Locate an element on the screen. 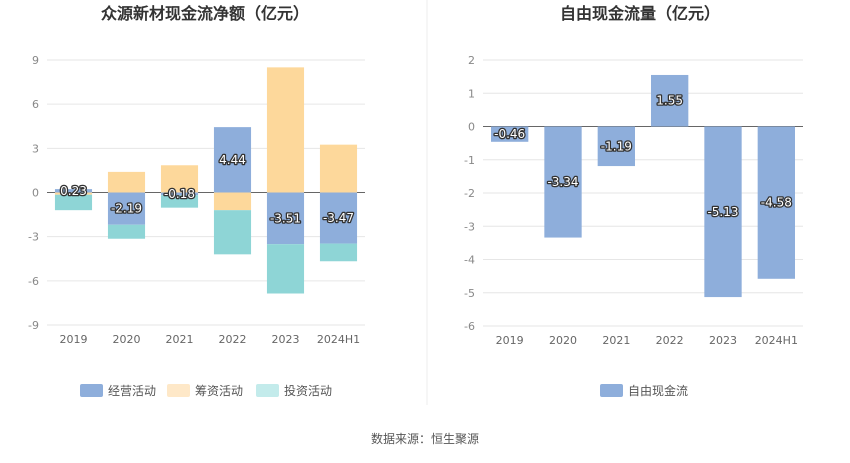 The width and height of the screenshot is (850, 463). bar-free-cash-flow-2022 is located at coordinates (670, 100).